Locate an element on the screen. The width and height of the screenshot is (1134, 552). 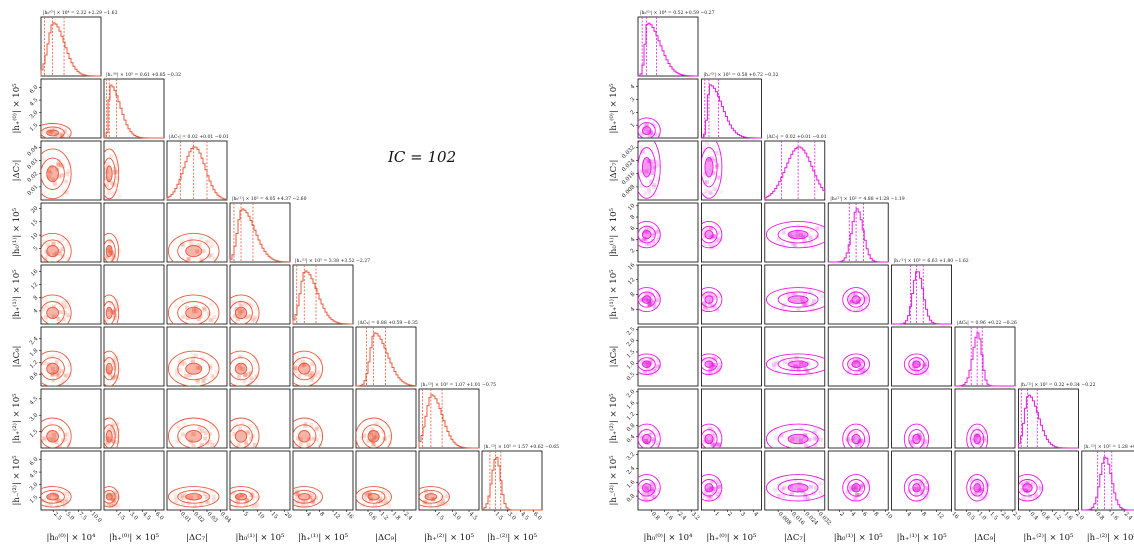
y-axis-label-3: |h₀⁽¹⁾| × 10⁵ is located at coordinates (614, 232).